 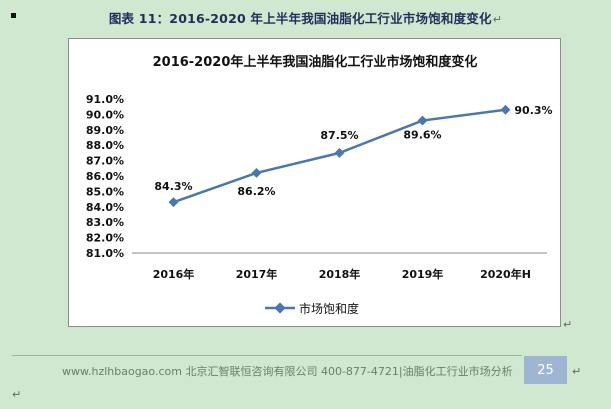 I want to click on y-tick-label: 82.0%, so click(x=105, y=238).